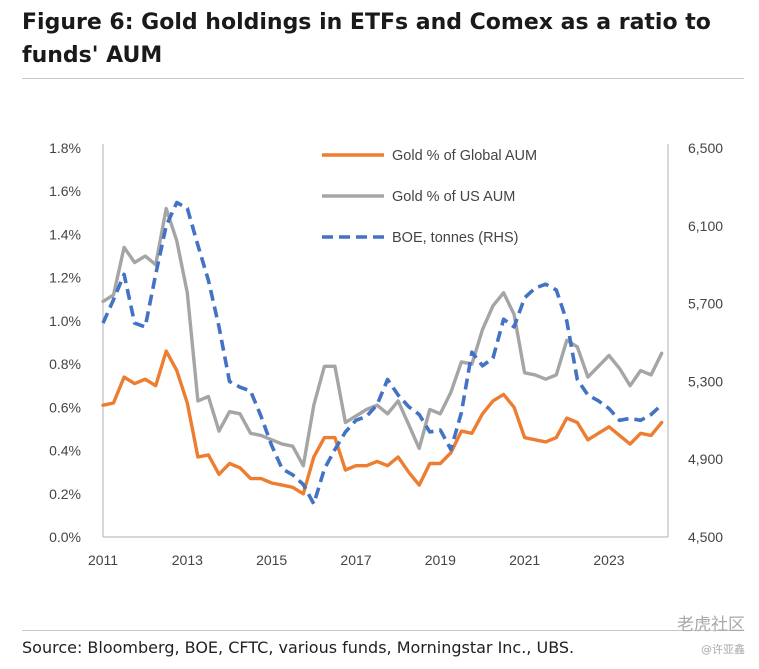  I want to click on y-right-tick-label: 6,100, so click(705, 226).